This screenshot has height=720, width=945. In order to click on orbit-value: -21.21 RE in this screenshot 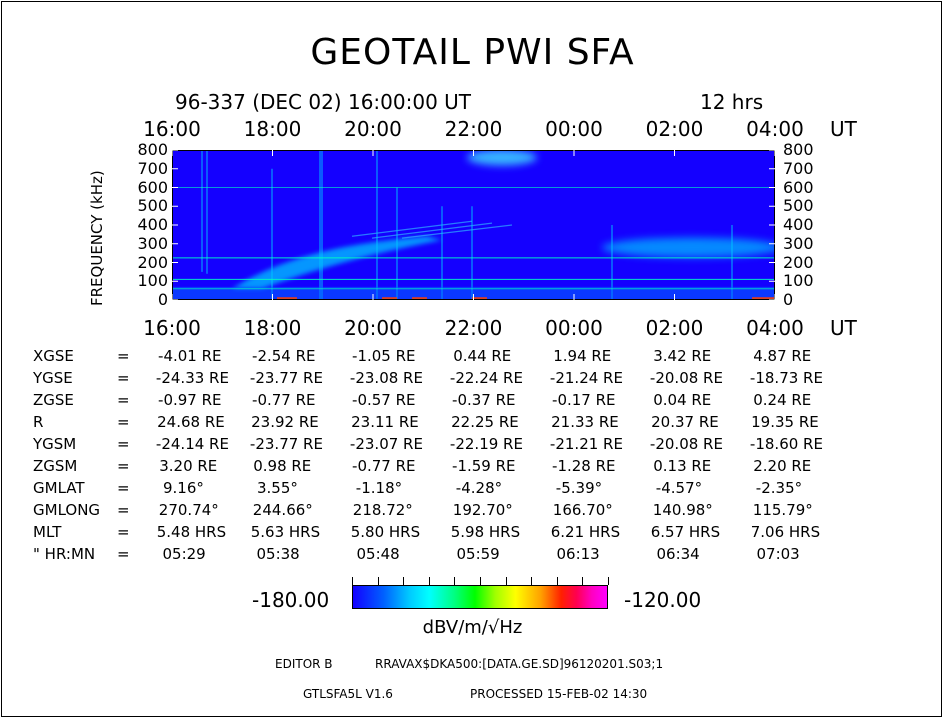, I will do `click(586, 444)`.